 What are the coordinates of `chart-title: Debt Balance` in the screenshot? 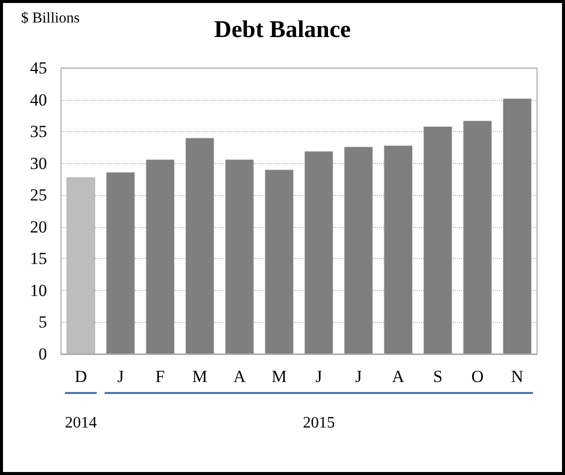 It's located at (283, 30).